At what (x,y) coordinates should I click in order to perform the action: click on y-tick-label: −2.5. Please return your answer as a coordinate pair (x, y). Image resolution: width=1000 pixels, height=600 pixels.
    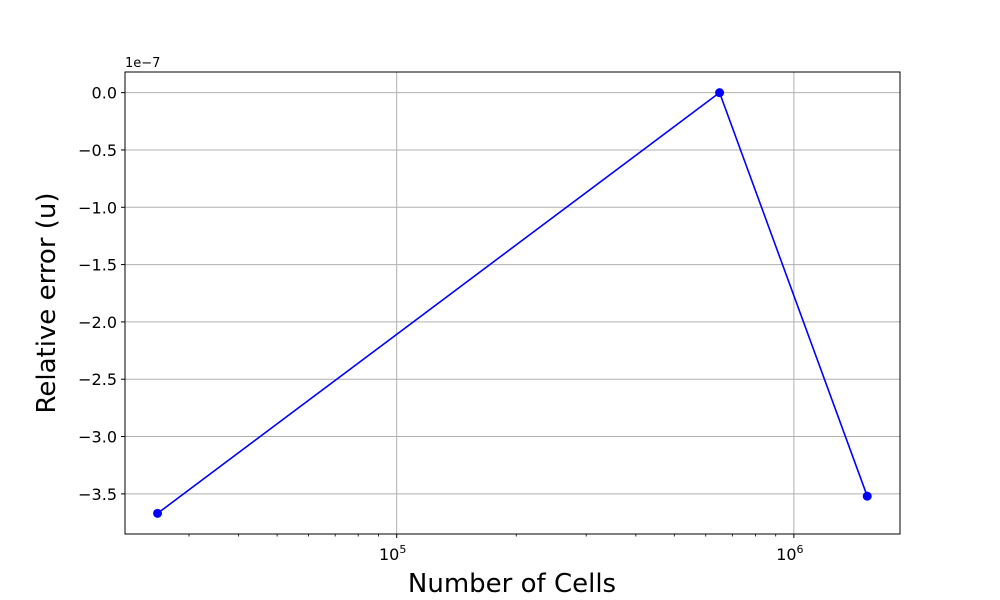
    Looking at the image, I should click on (97, 379).